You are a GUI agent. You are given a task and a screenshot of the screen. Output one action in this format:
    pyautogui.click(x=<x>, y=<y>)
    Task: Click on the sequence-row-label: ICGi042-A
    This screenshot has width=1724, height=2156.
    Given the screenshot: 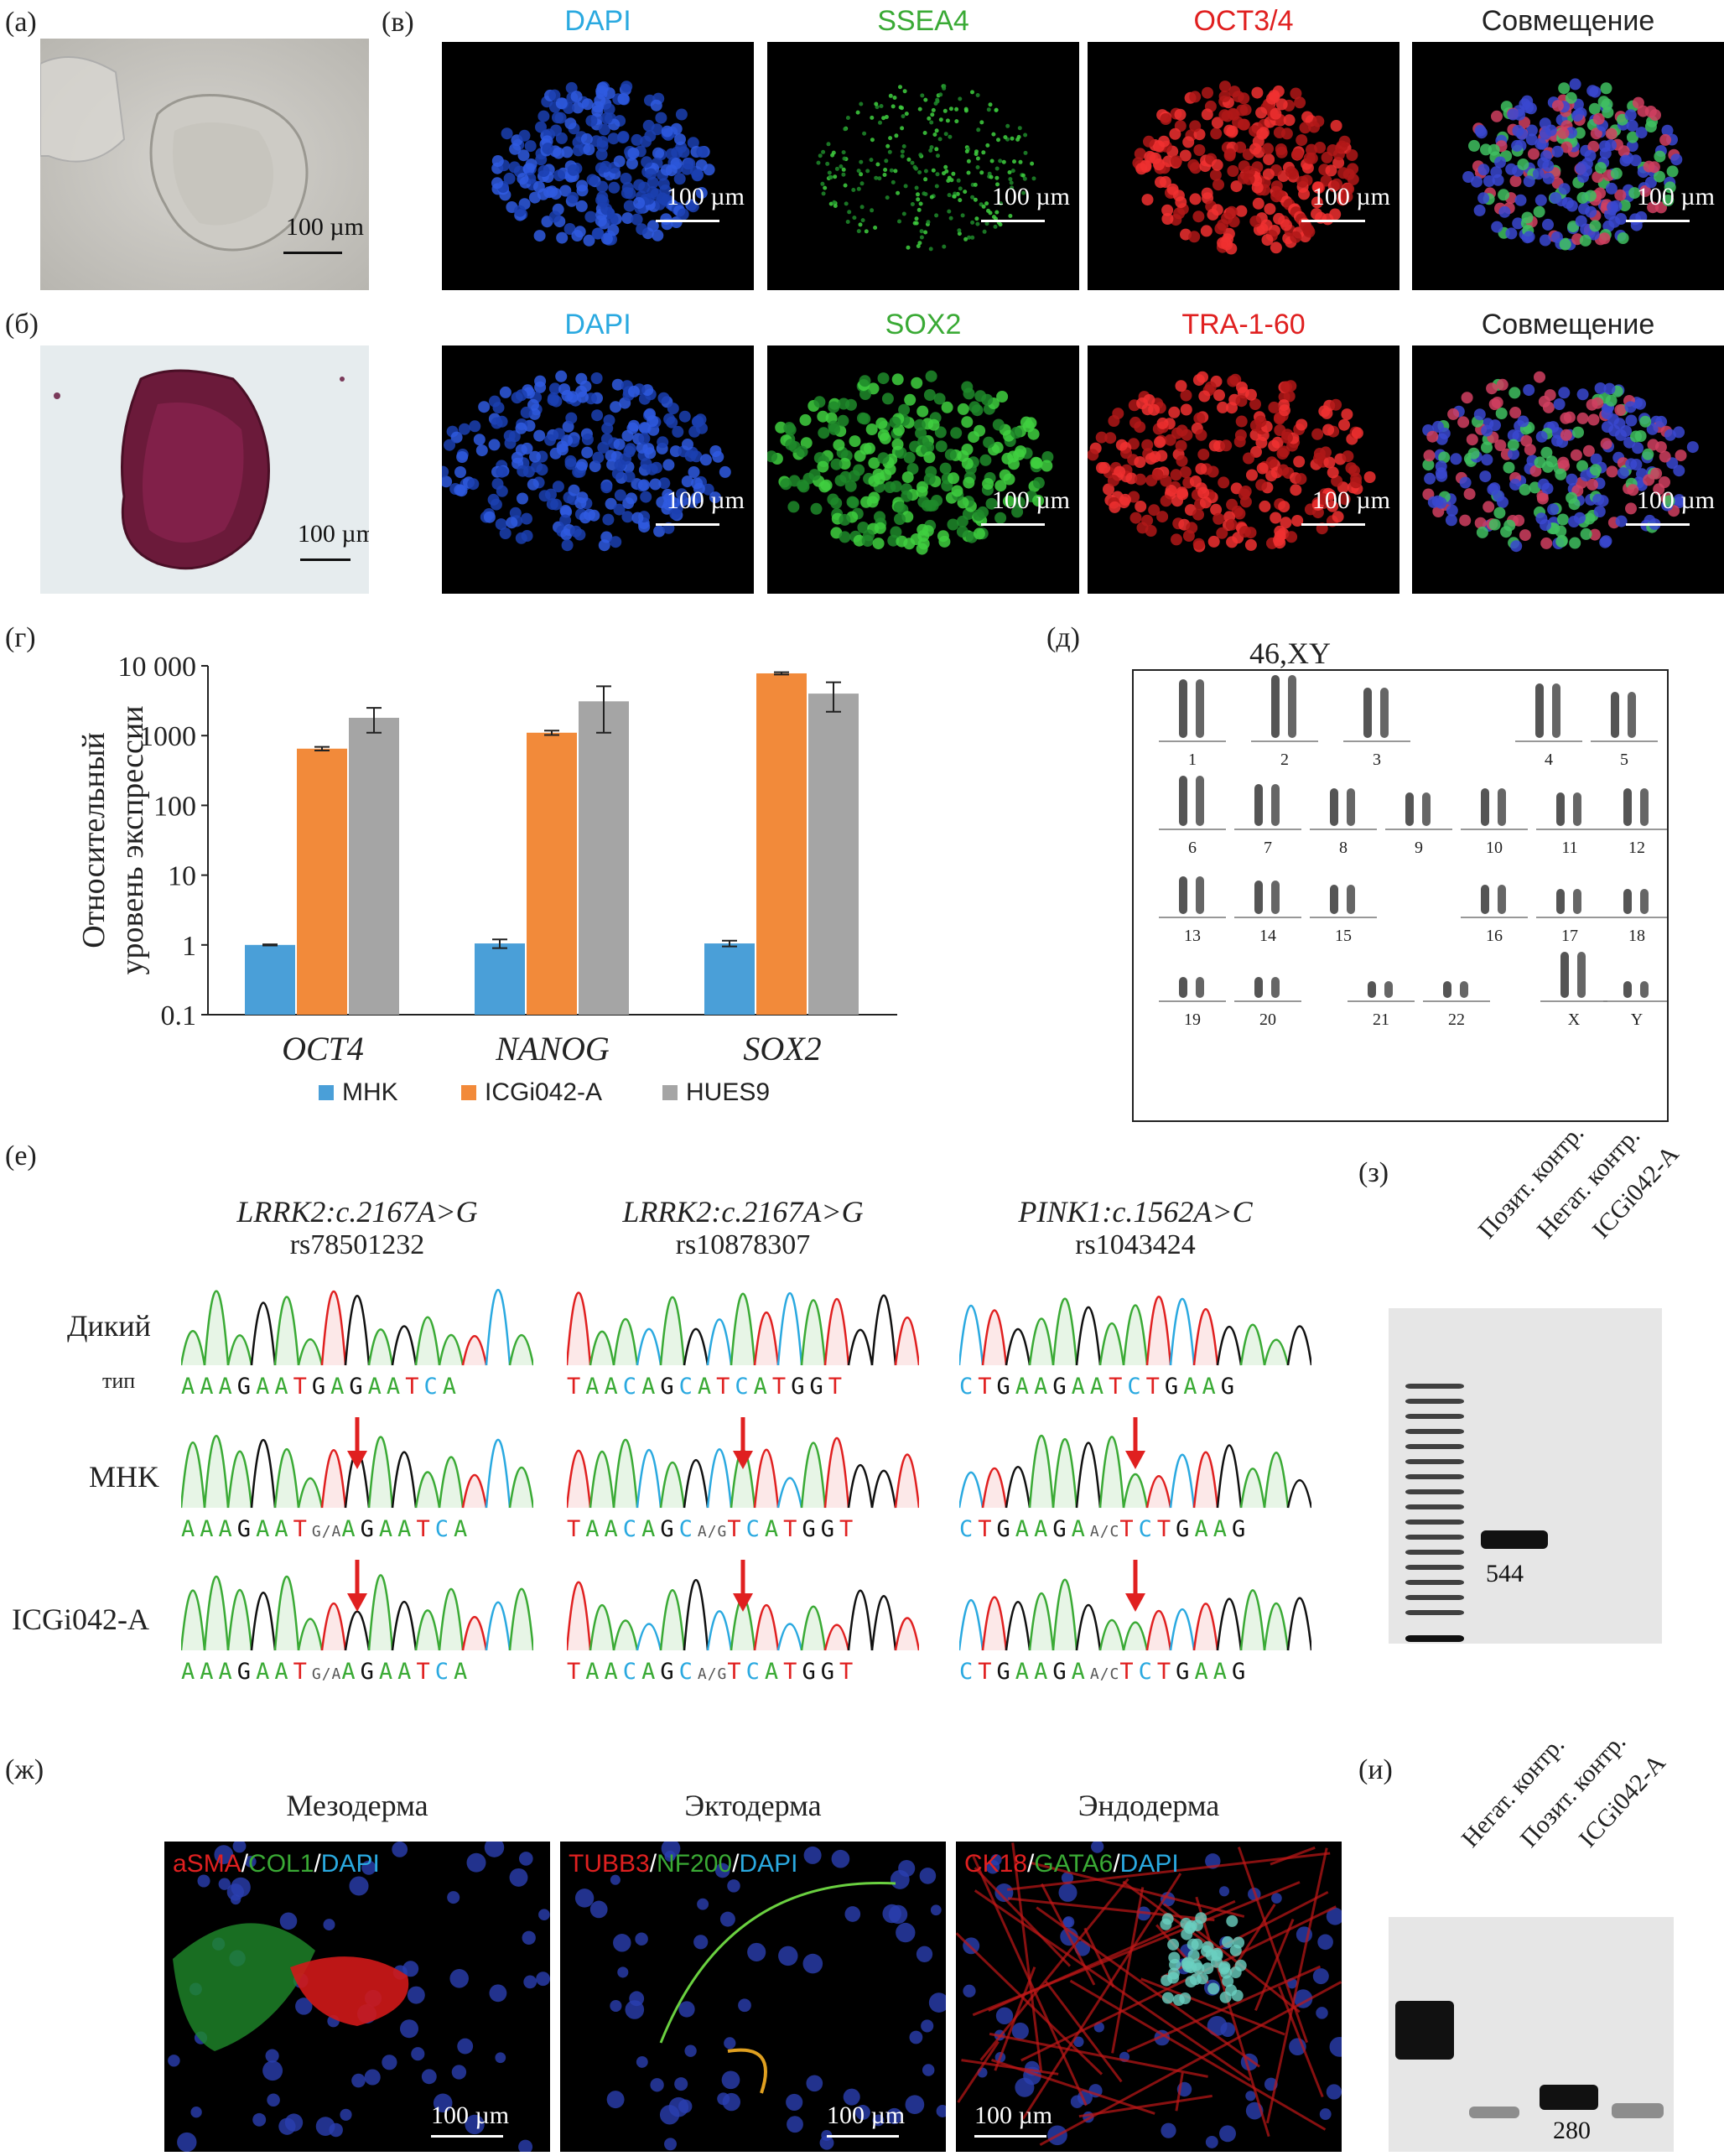 What is the action you would take?
    pyautogui.click(x=81, y=1620)
    